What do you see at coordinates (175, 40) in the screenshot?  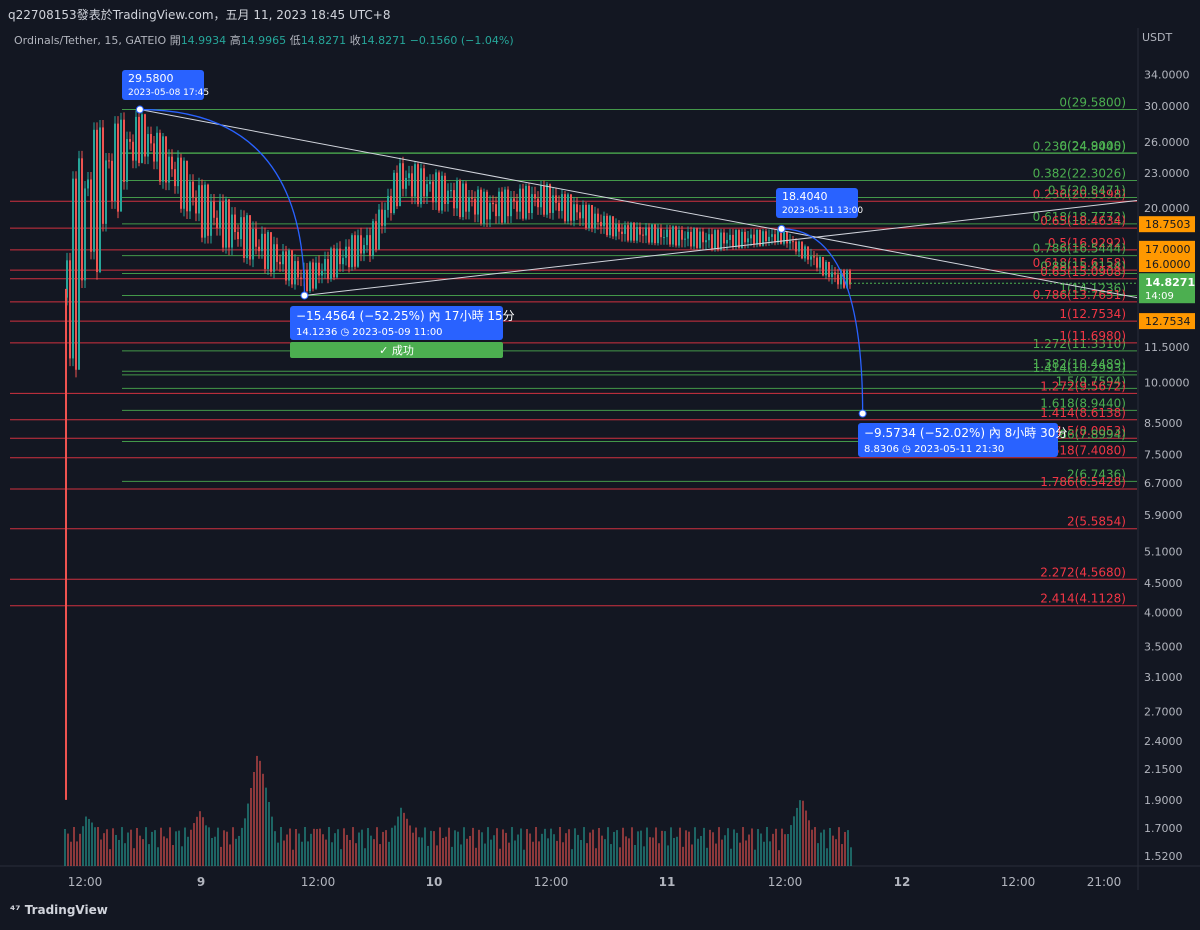 I see `open-label: 開` at bounding box center [175, 40].